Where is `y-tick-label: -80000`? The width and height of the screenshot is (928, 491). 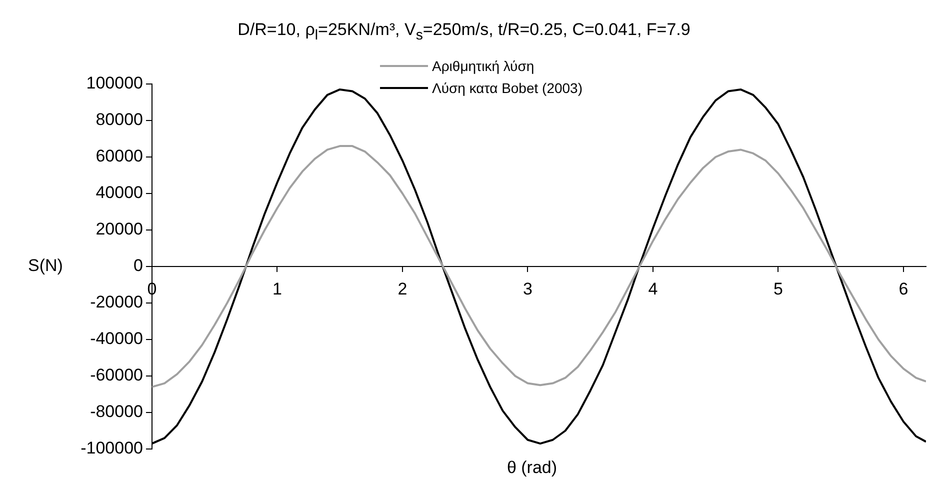 y-tick-label: -80000 is located at coordinates (116, 412).